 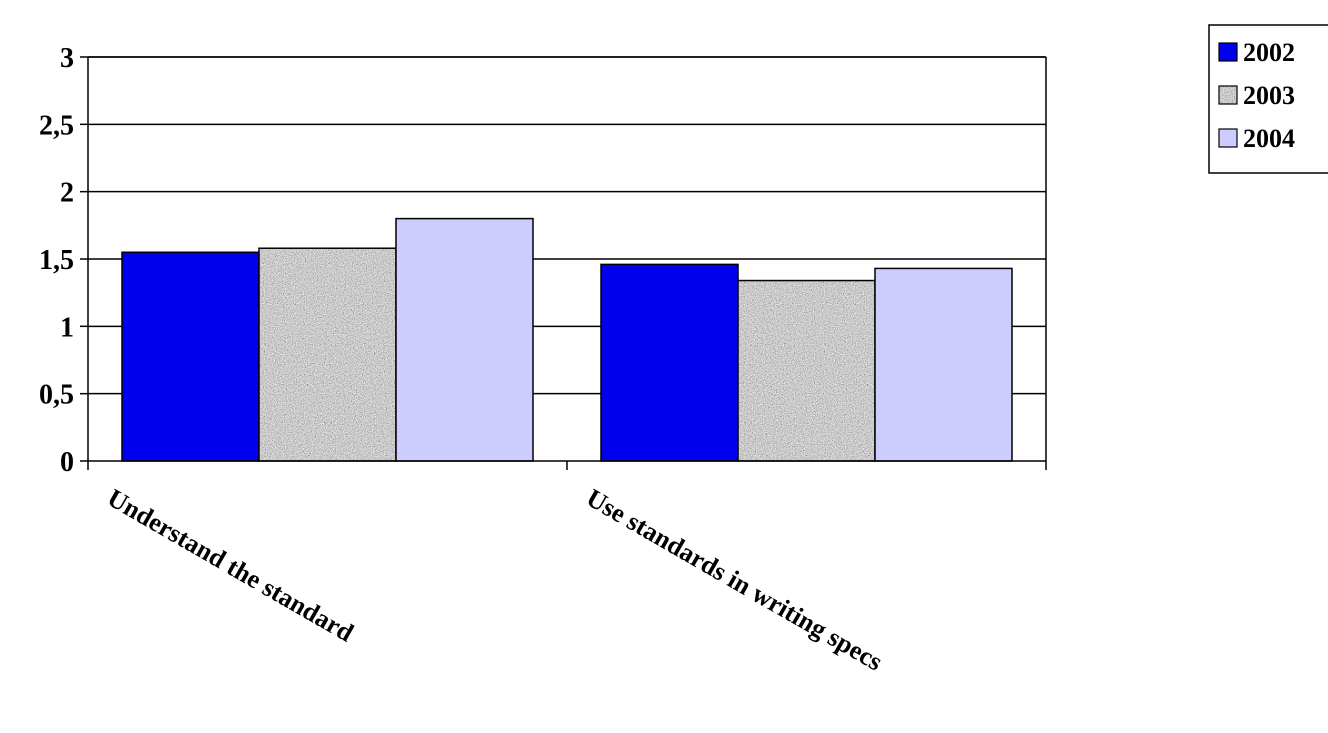 I want to click on x-category-label: Understand the standard, so click(x=231, y=565).